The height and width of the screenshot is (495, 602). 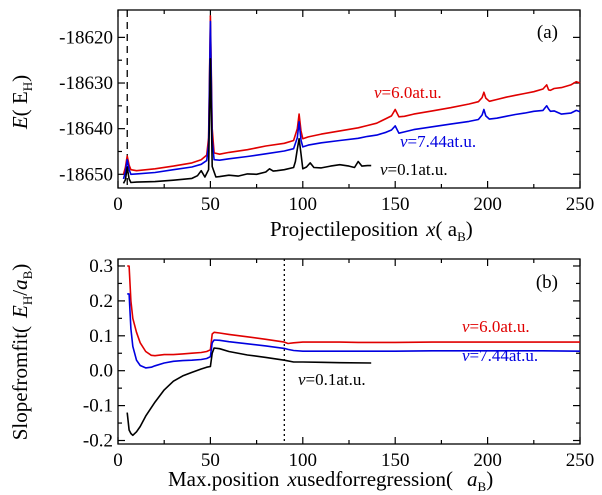 What do you see at coordinates (118, 204) in the screenshot?
I see `x-tick-label-a: 0` at bounding box center [118, 204].